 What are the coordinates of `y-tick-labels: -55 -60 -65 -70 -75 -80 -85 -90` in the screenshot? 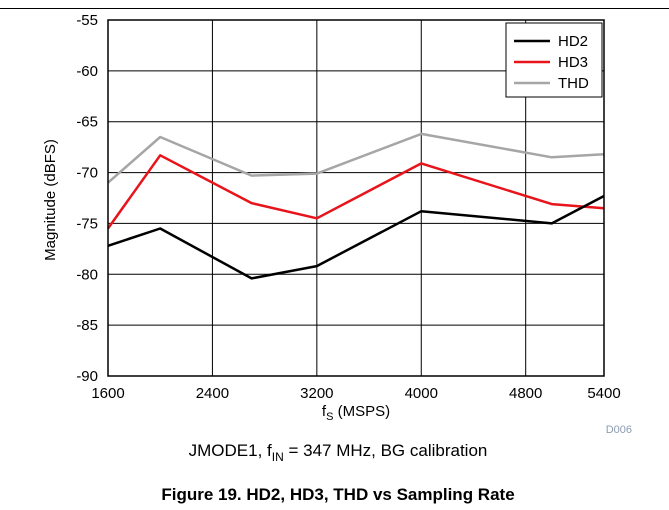 It's located at (87, 198).